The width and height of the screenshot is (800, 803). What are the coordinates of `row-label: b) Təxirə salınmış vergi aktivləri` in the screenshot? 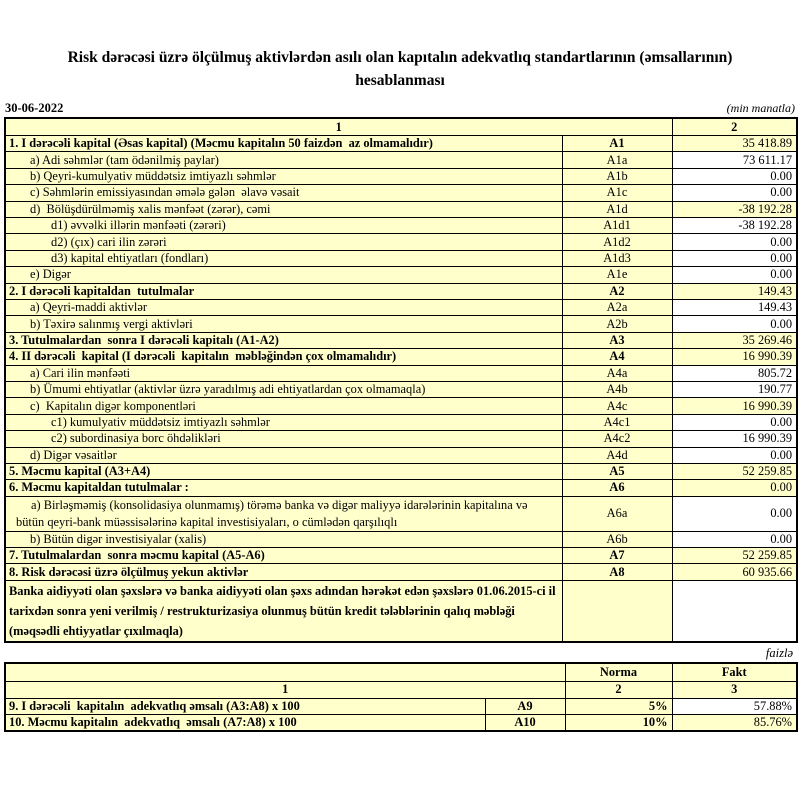 It's located at (283, 324).